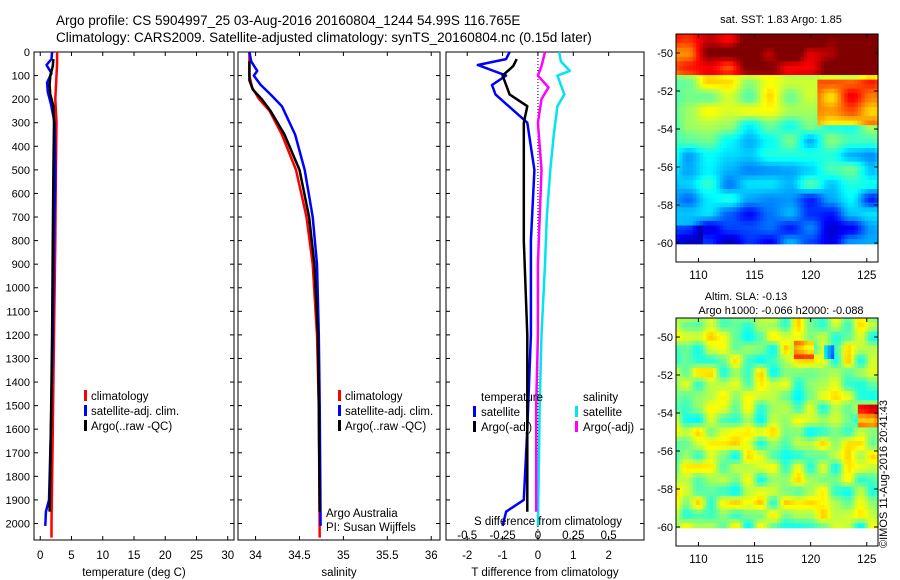 This screenshot has width=900, height=580. Describe the element at coordinates (18, 289) in the screenshot. I see `depth-tick-label: 1000` at that location.